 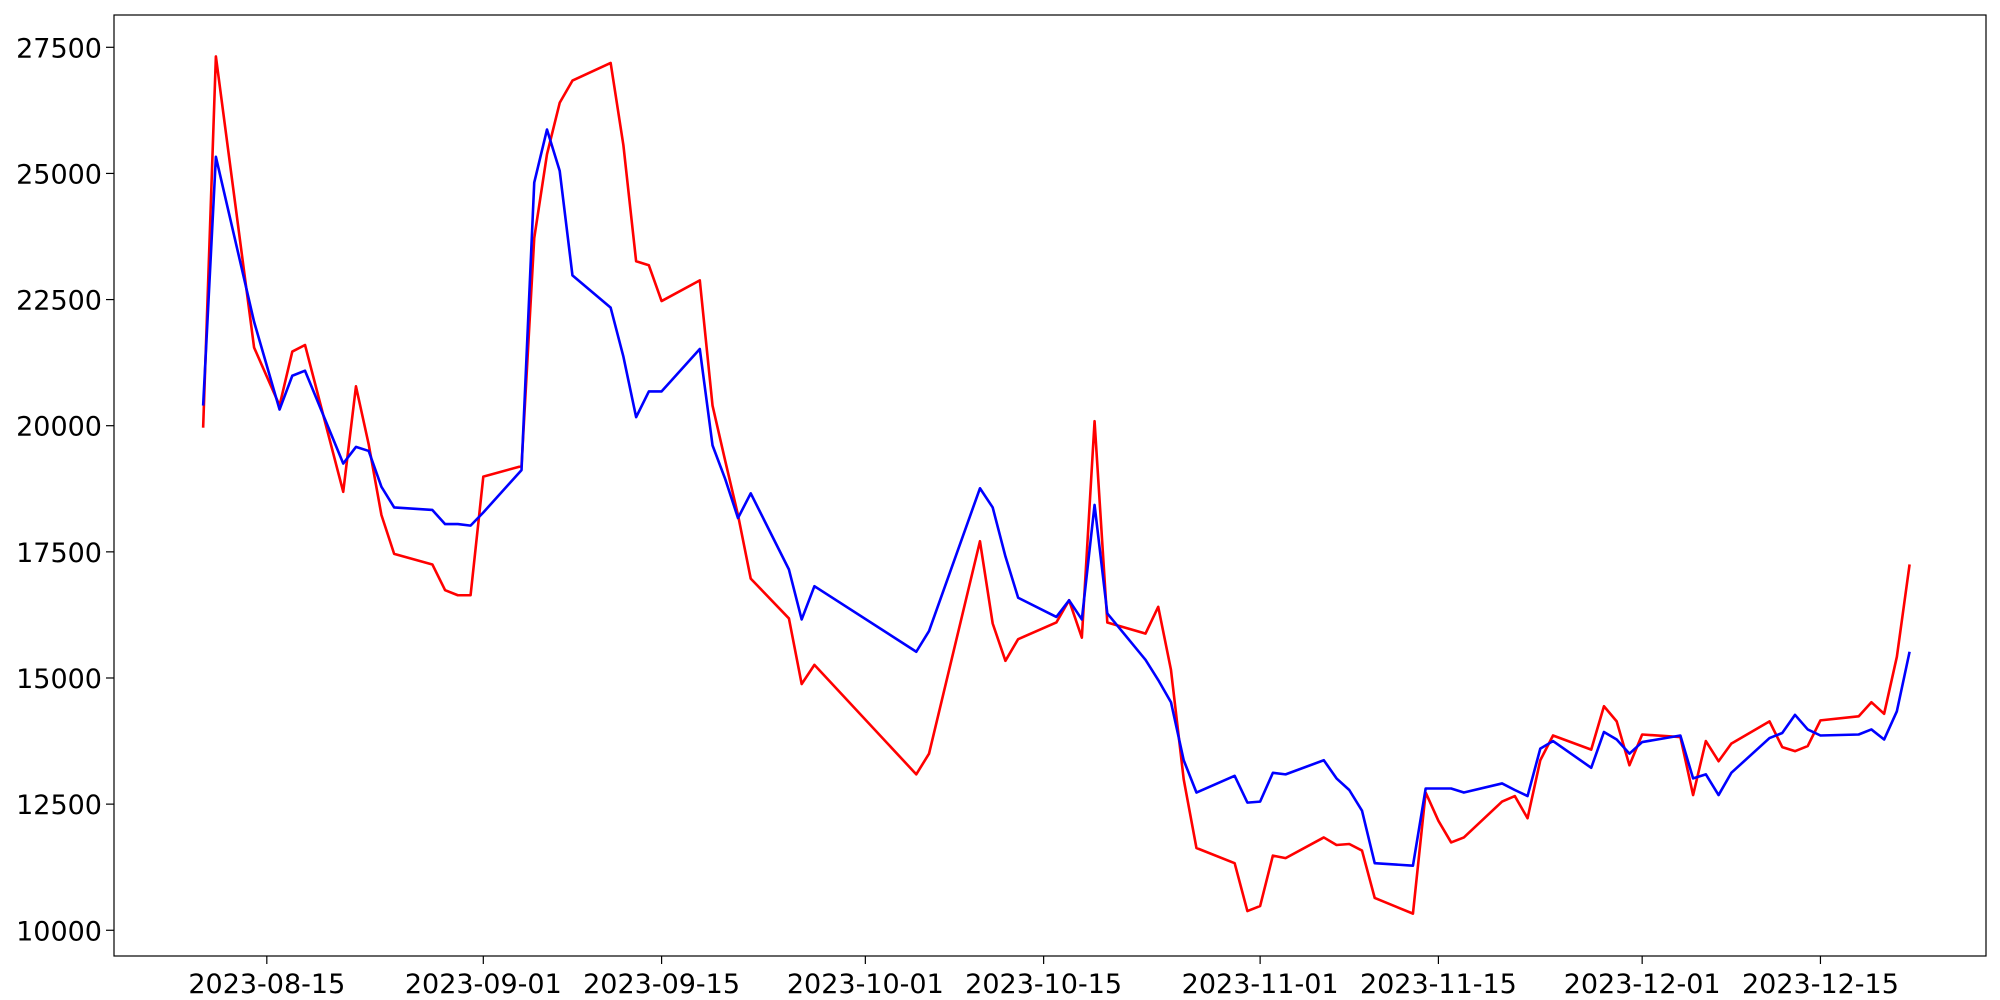 I want to click on y-tick-label: 25000, so click(x=59, y=174).